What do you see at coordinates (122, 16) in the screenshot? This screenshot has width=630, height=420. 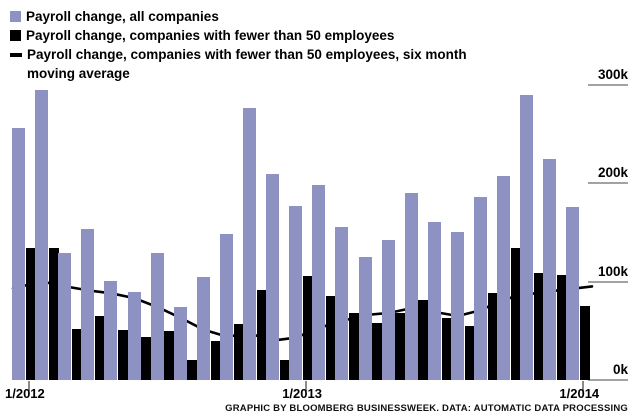 I see `legend-label: Payroll change, all companies` at bounding box center [122, 16].